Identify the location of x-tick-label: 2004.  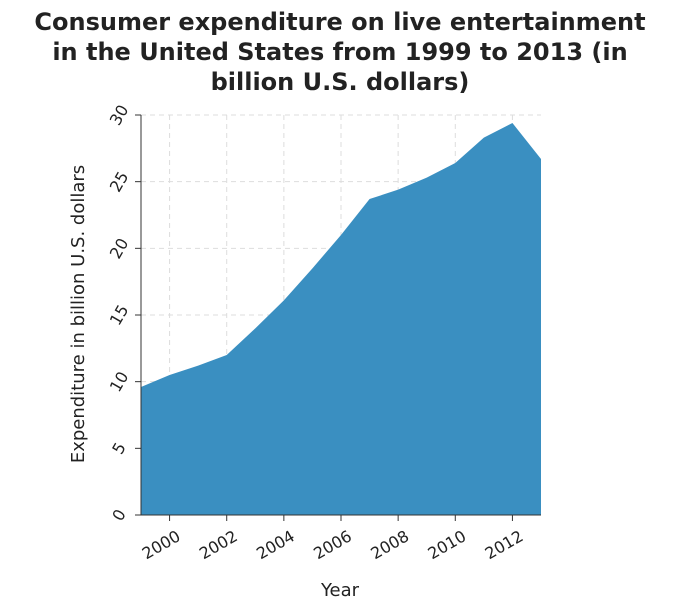
(275, 544).